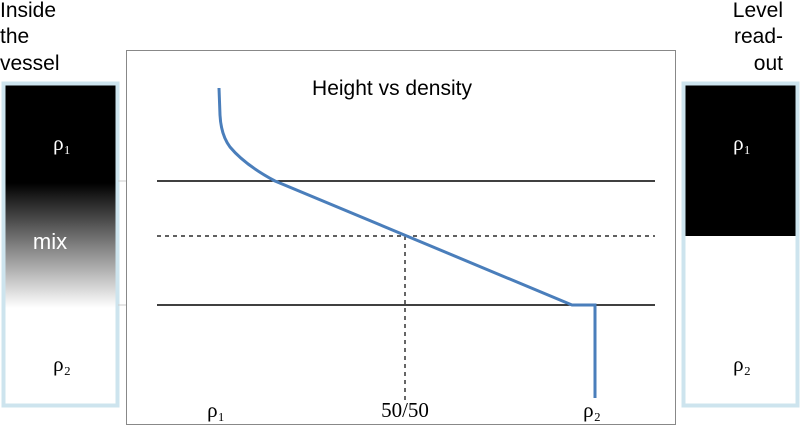 This screenshot has width=800, height=431. Describe the element at coordinates (30, 63) in the screenshot. I see `left-title: vessel` at that location.